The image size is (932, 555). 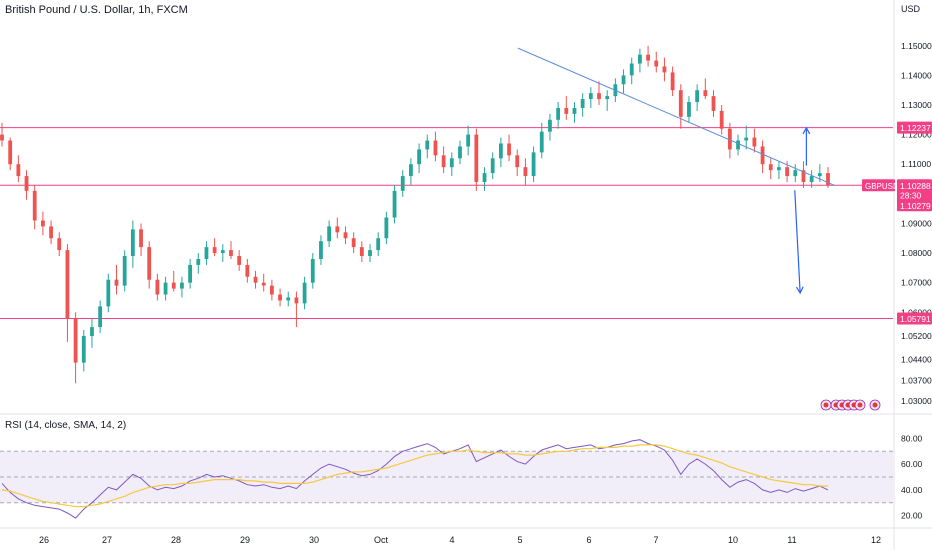 I want to click on rsi-tick-label: 20.00, so click(x=912, y=516).